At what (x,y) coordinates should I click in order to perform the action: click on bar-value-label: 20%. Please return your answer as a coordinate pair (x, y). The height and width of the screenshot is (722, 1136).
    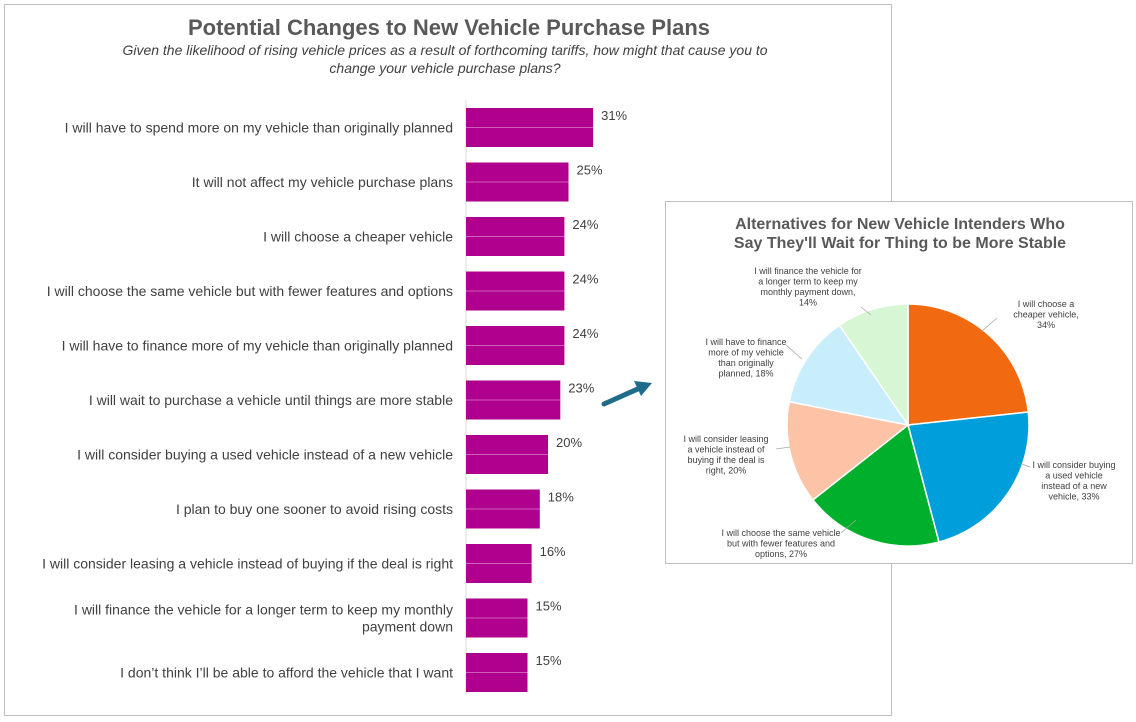
    Looking at the image, I should click on (569, 442).